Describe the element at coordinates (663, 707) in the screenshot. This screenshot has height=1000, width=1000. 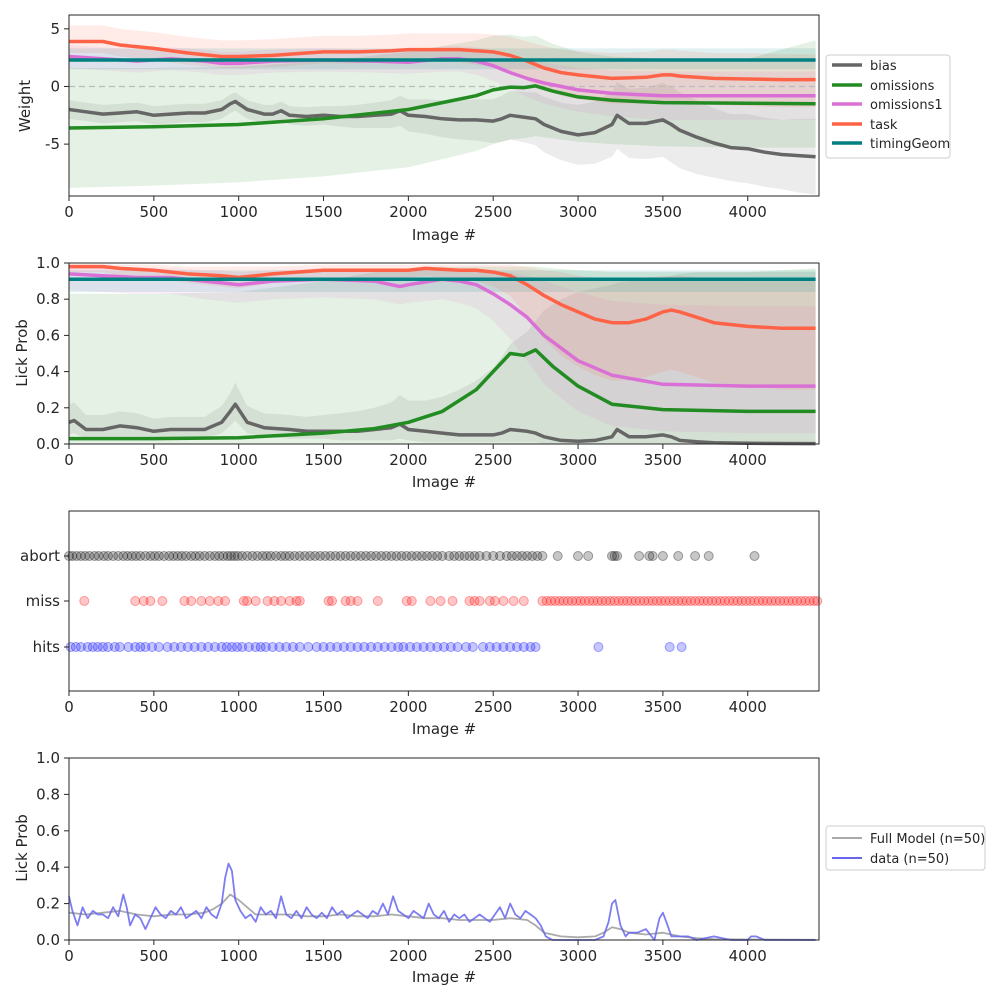
I see `x-tick-label-3500: 3500` at that location.